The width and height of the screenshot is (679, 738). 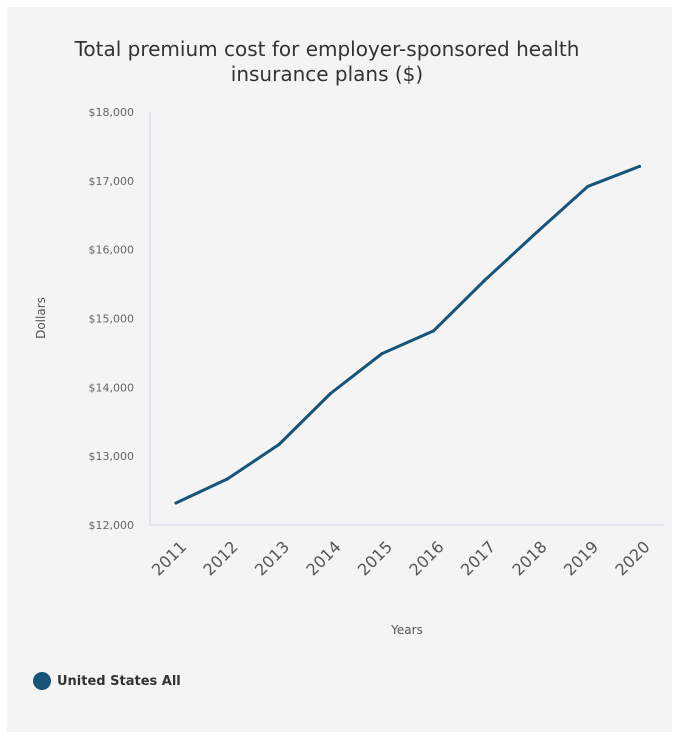 What do you see at coordinates (112, 181) in the screenshot?
I see `y-tick-label: $17,000` at bounding box center [112, 181].